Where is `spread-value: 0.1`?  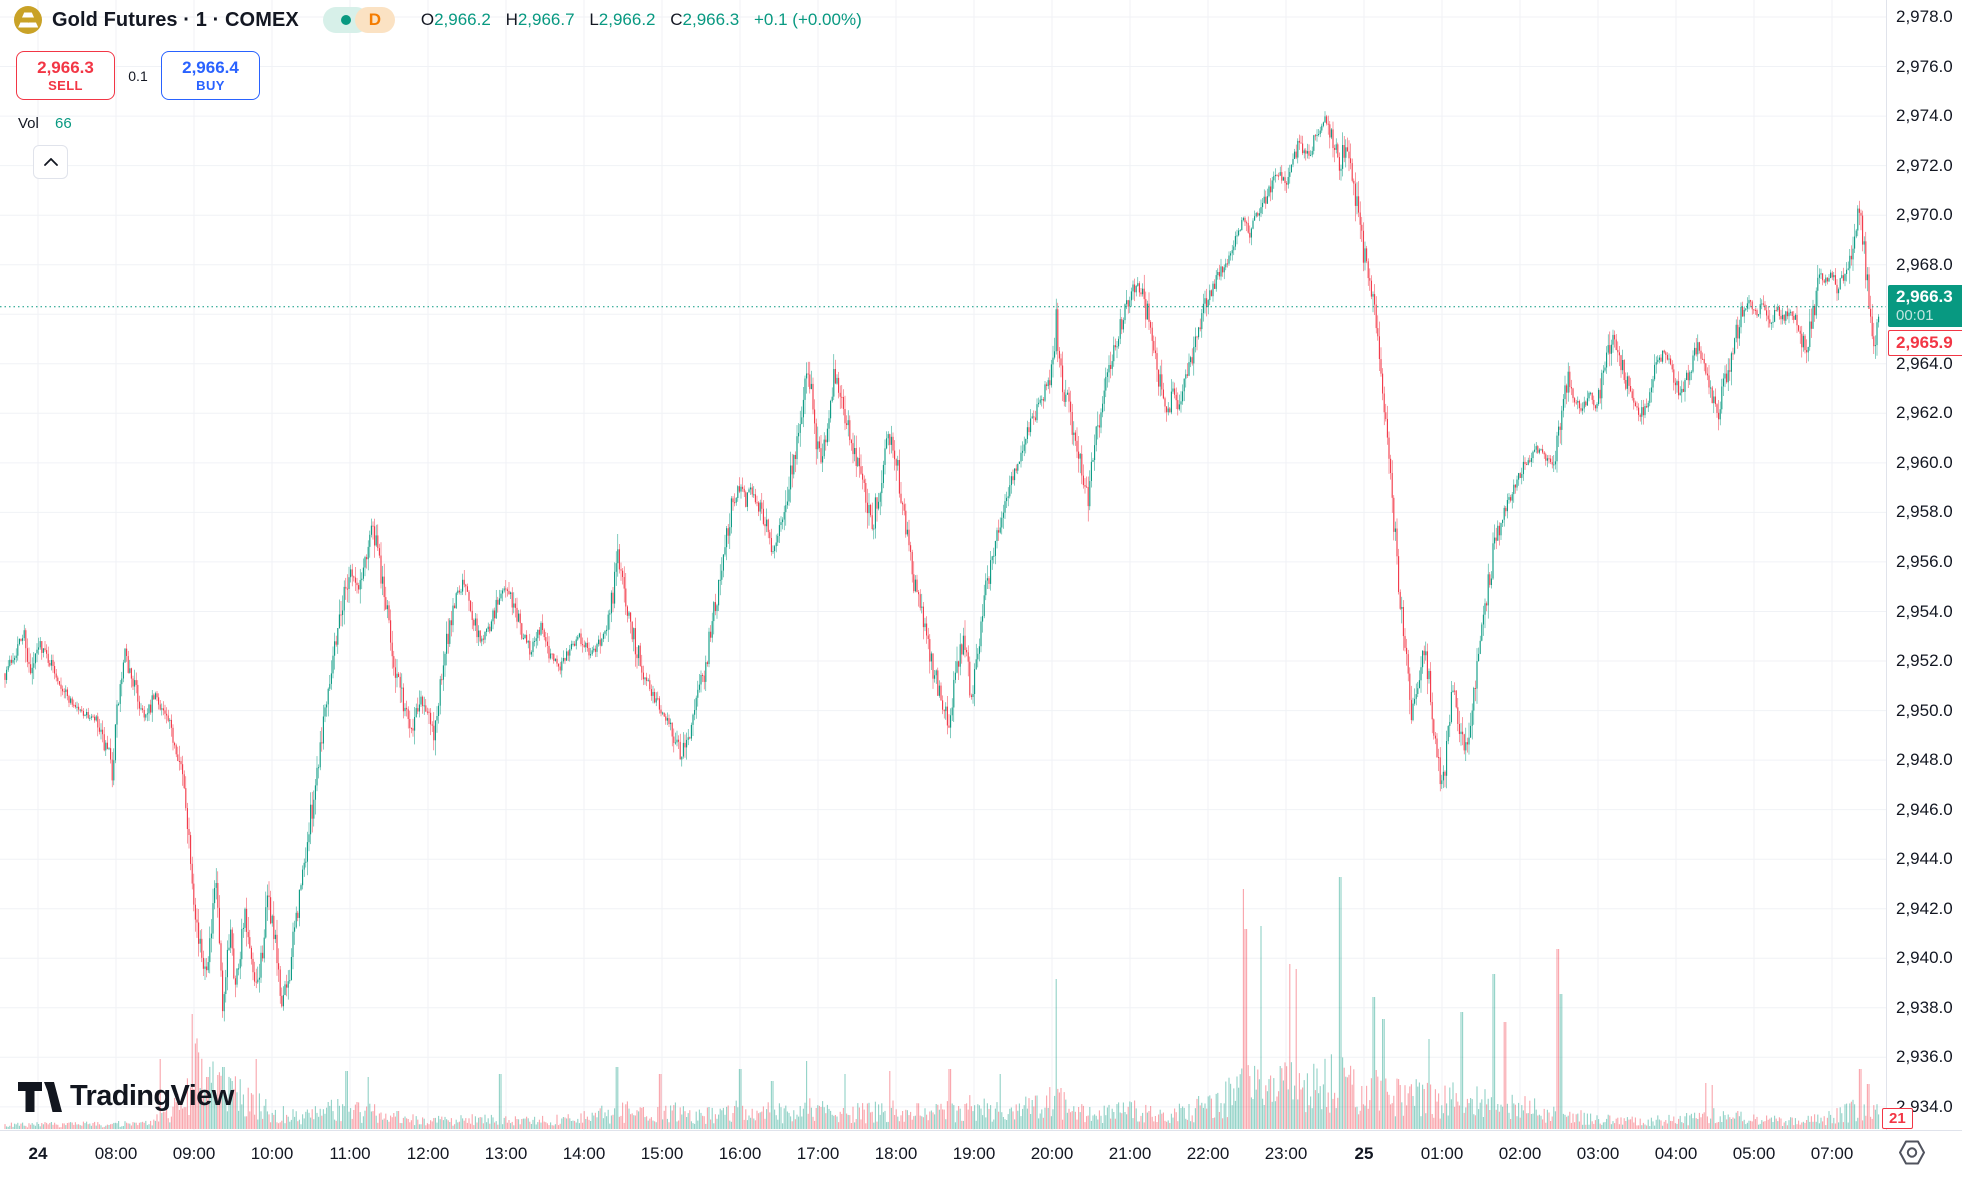
spread-value: 0.1 is located at coordinates (138, 75).